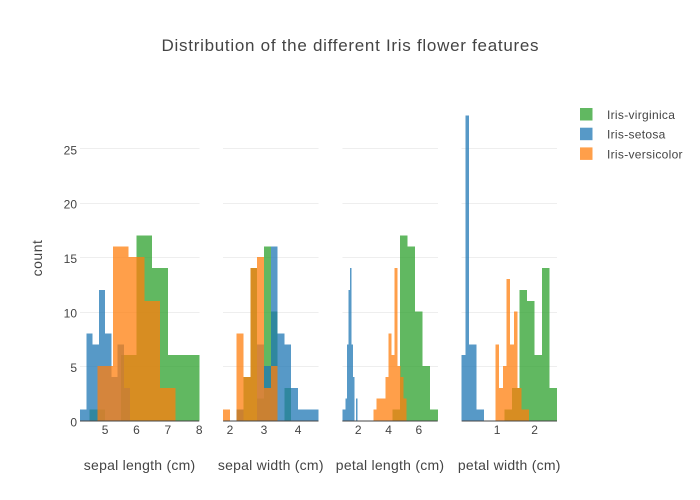 The height and width of the screenshot is (500, 700). I want to click on svg-text: sepal width (cm), so click(271, 465).